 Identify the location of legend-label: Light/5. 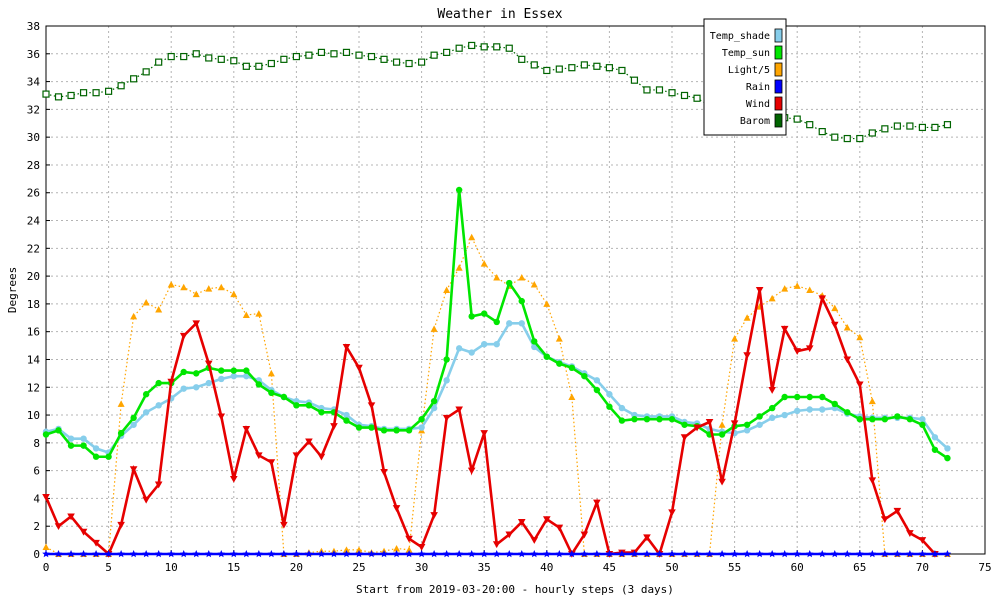
(749, 70).